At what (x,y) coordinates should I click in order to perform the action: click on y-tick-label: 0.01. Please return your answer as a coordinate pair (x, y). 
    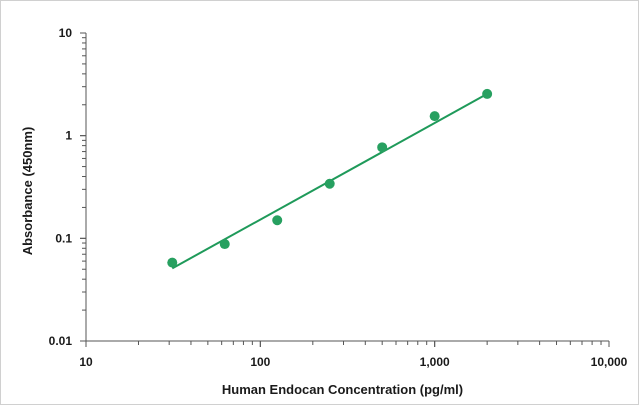
    Looking at the image, I should click on (61, 341).